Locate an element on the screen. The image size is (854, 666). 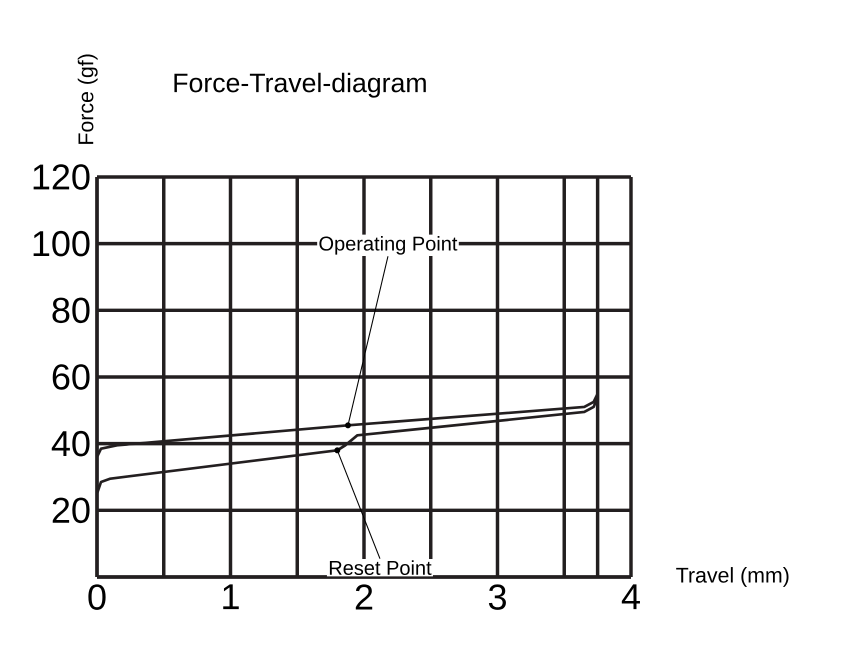
x-tick-label: 1 is located at coordinates (231, 597).